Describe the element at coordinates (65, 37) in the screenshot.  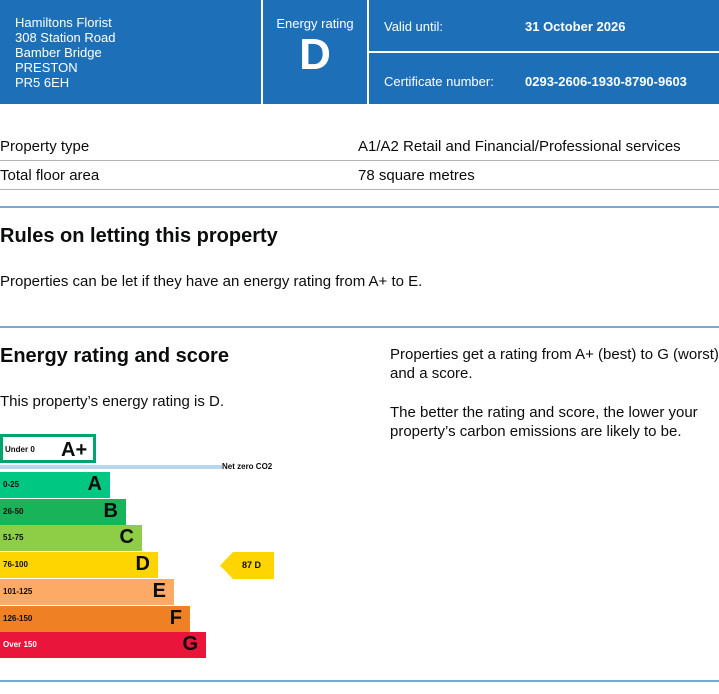
I see `address-line: 308 Station Road` at that location.